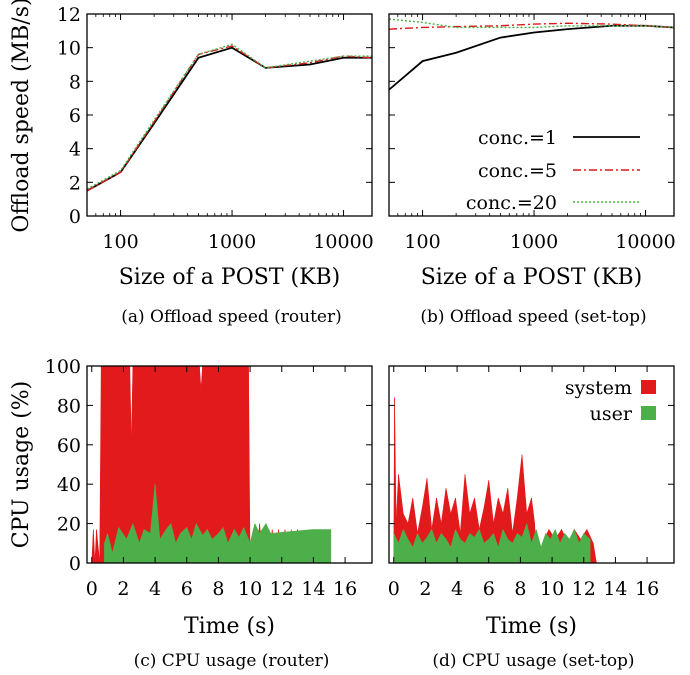 The height and width of the screenshot is (675, 690). What do you see at coordinates (533, 317) in the screenshot?
I see `panel-caption: (b) Offload speed (set-top)` at bounding box center [533, 317].